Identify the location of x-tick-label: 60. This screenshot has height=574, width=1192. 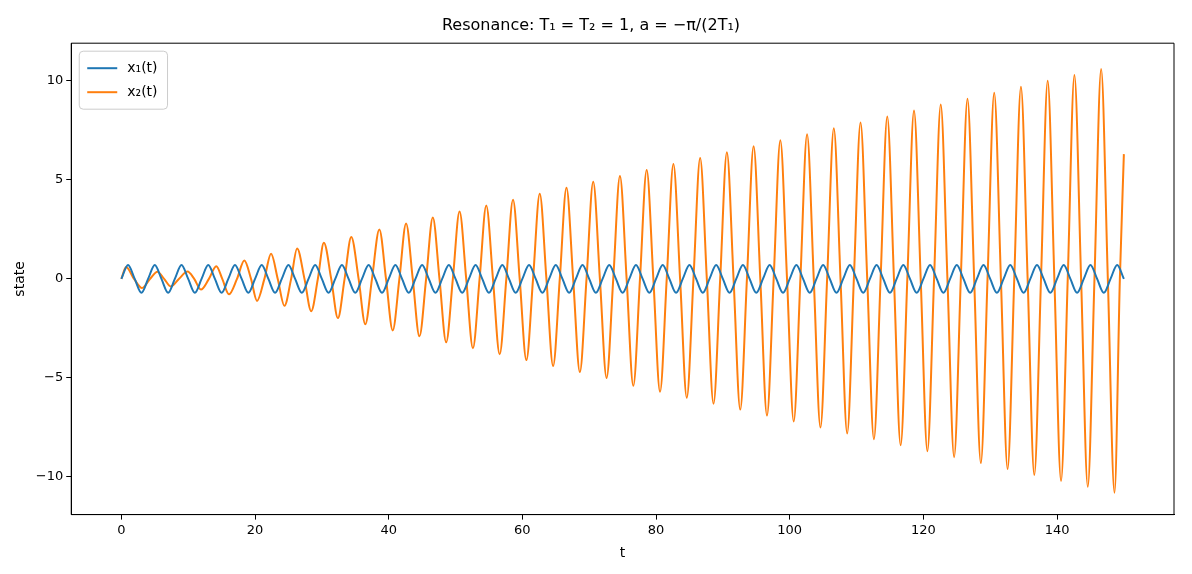
(522, 529).